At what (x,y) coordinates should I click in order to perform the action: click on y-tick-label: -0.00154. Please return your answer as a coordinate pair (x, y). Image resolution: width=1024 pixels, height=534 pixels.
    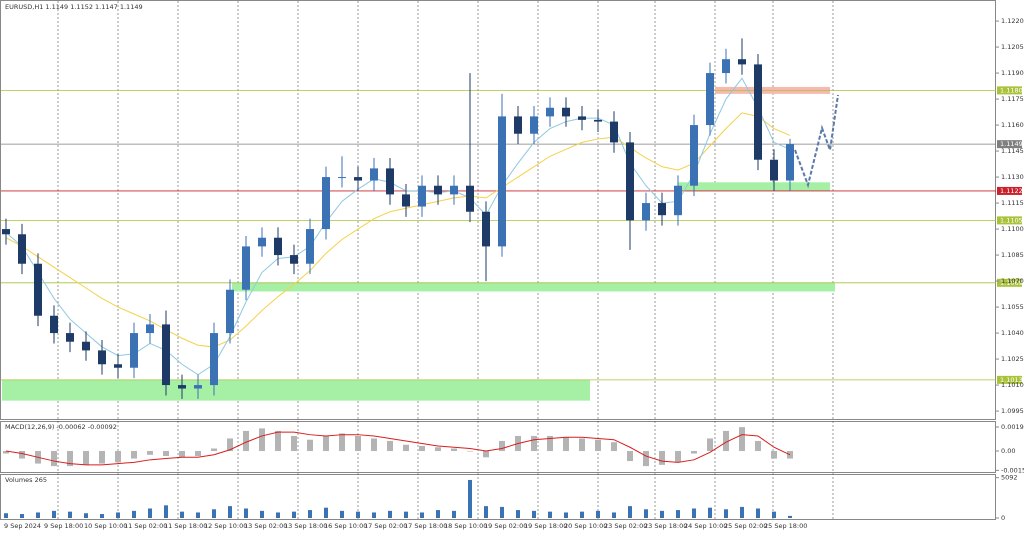
    Looking at the image, I should click on (1012, 470).